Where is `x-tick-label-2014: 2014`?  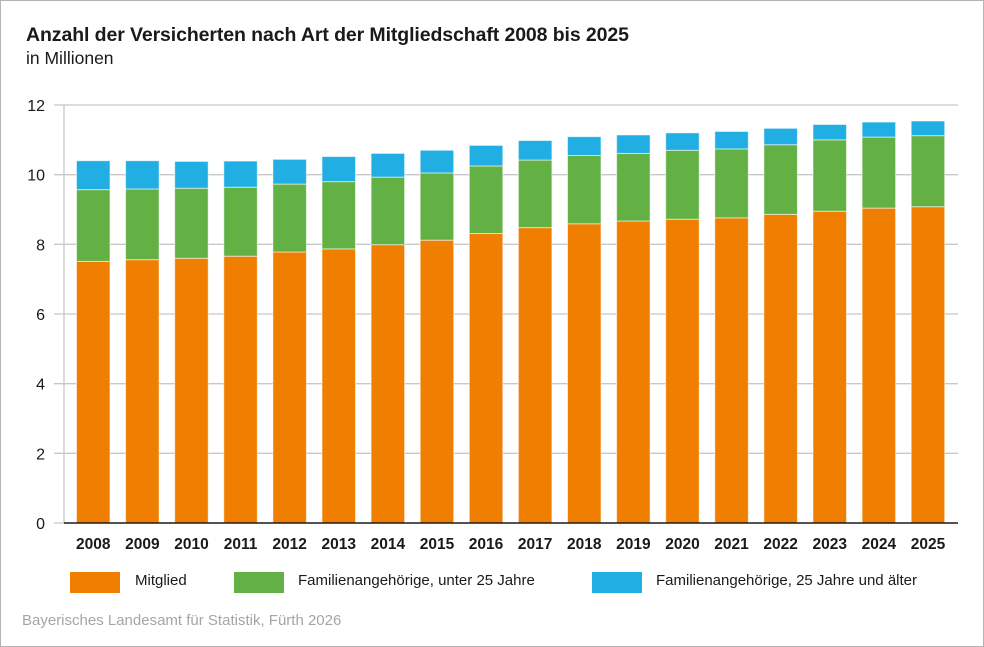
x-tick-label-2014: 2014 is located at coordinates (388, 544).